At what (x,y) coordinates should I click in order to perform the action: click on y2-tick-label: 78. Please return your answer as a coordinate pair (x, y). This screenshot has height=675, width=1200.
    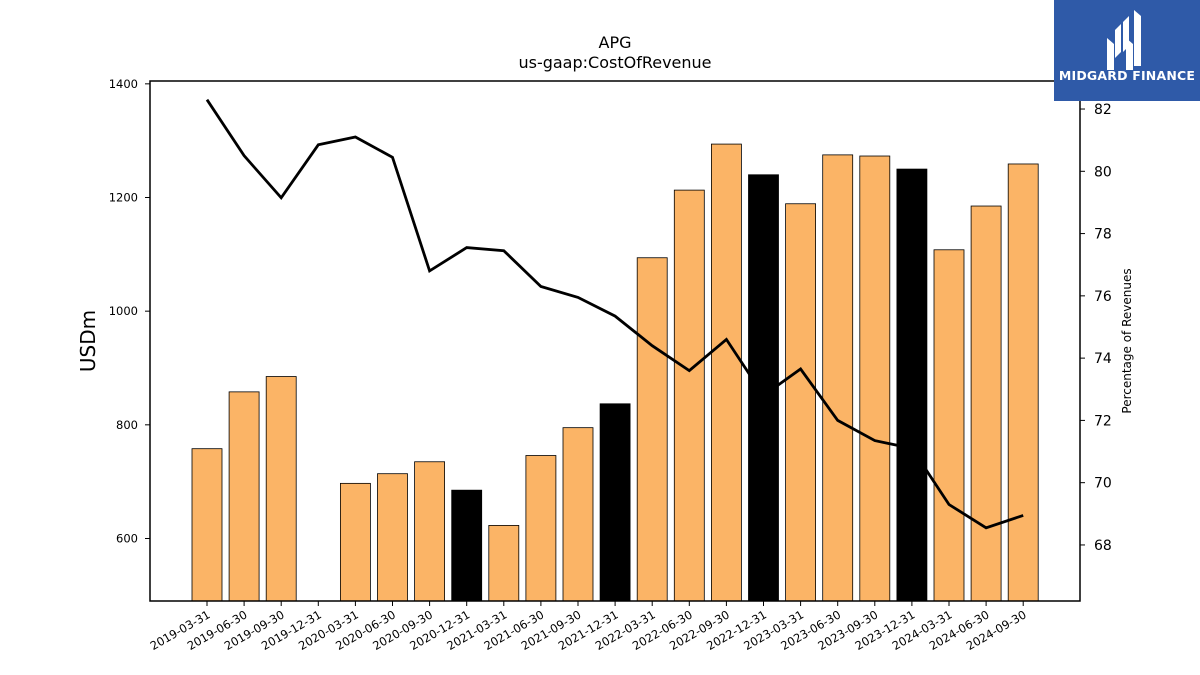
    Looking at the image, I should click on (1103, 235).